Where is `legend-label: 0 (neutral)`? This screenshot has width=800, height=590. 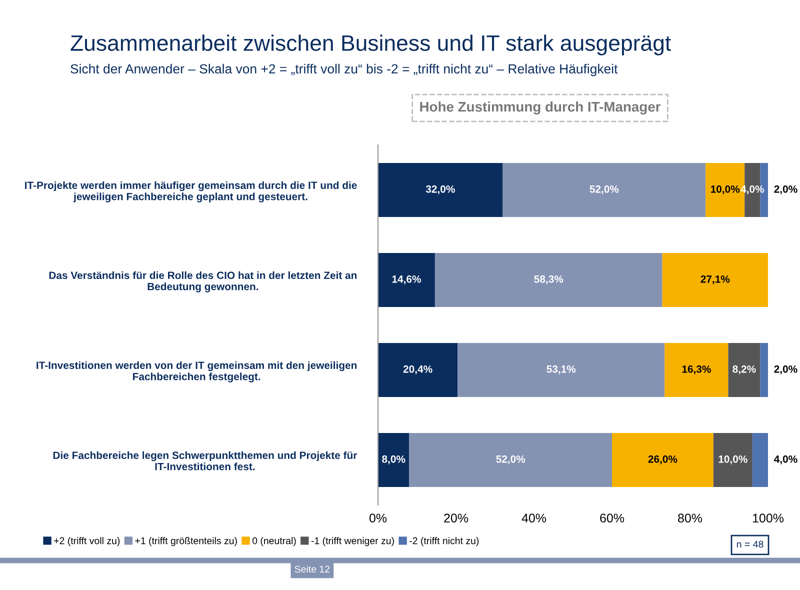 legend-label: 0 (neutral) is located at coordinates (274, 541).